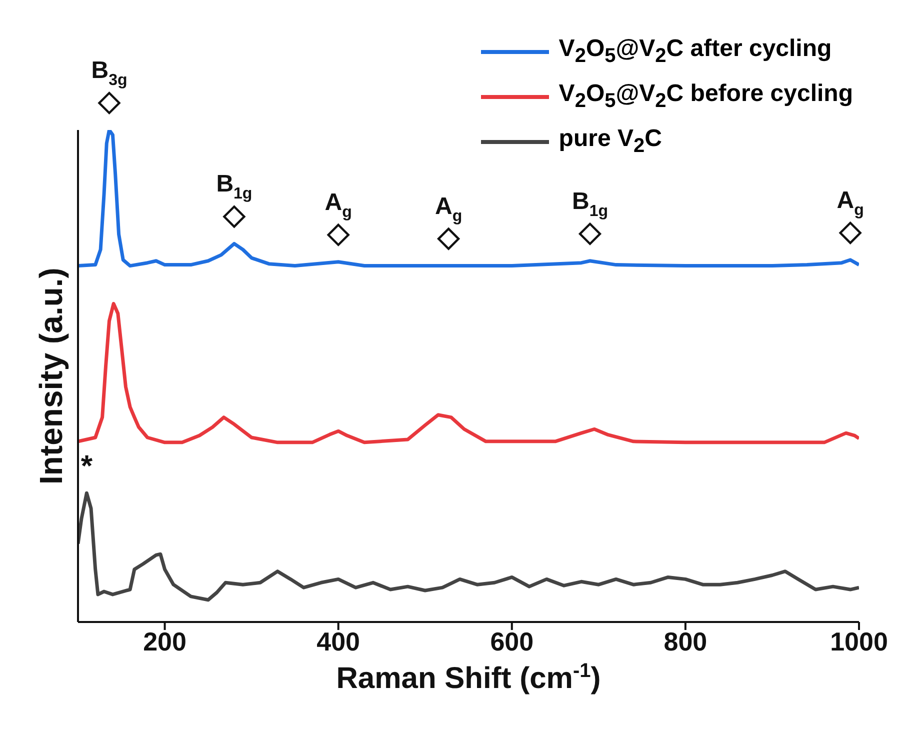 The image size is (901, 740). I want to click on legend-label: pure V$_{2}$C, so click(610, 141).